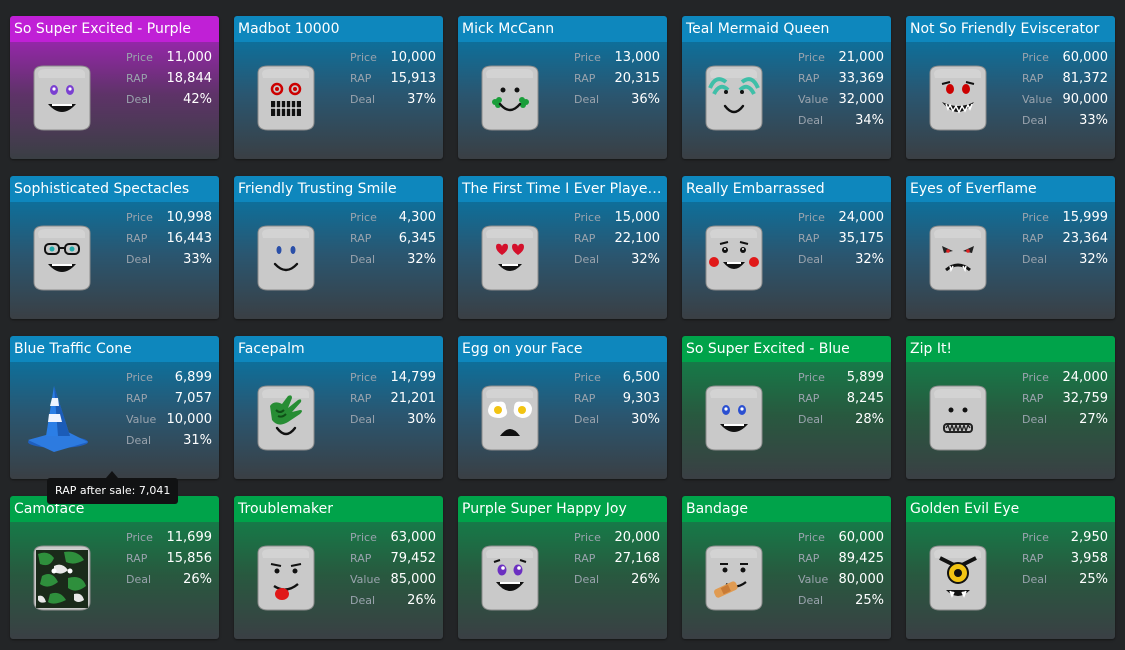 The image size is (1125, 650). I want to click on item-card: Madbot 10000 Price 10,000 RAP 15,913 Deal 37%, so click(338, 87).